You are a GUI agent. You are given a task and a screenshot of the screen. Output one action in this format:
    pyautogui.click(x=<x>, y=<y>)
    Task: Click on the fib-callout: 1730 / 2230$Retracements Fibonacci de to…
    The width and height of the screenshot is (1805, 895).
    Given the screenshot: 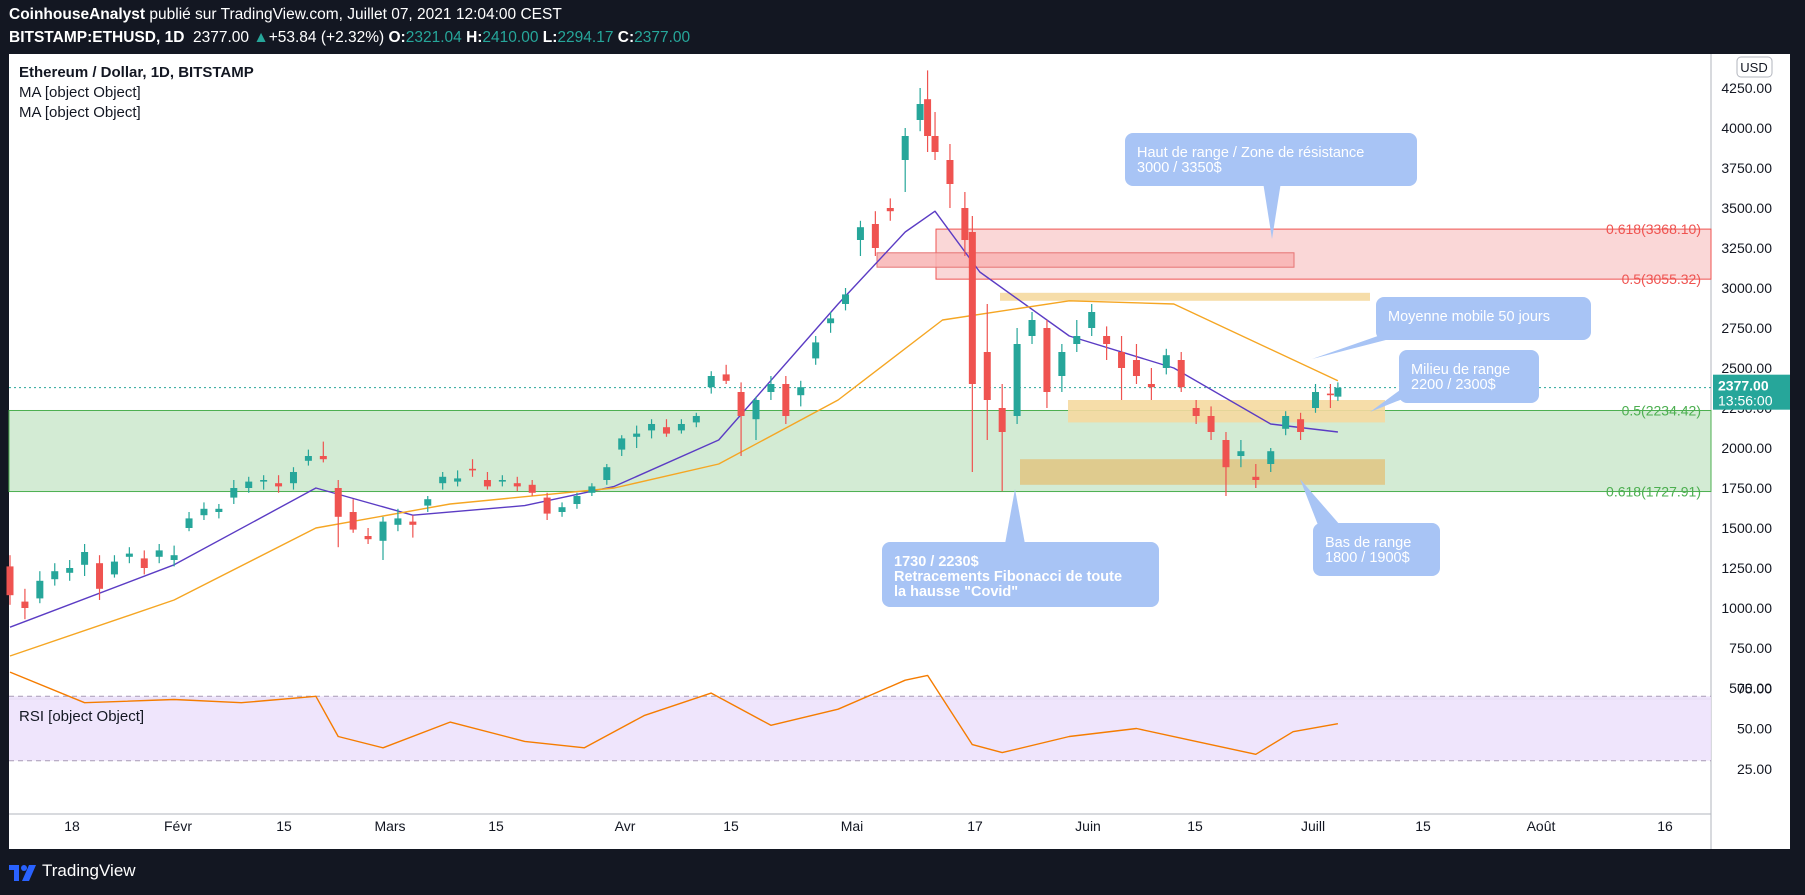 What is the action you would take?
    pyautogui.click(x=1020, y=548)
    